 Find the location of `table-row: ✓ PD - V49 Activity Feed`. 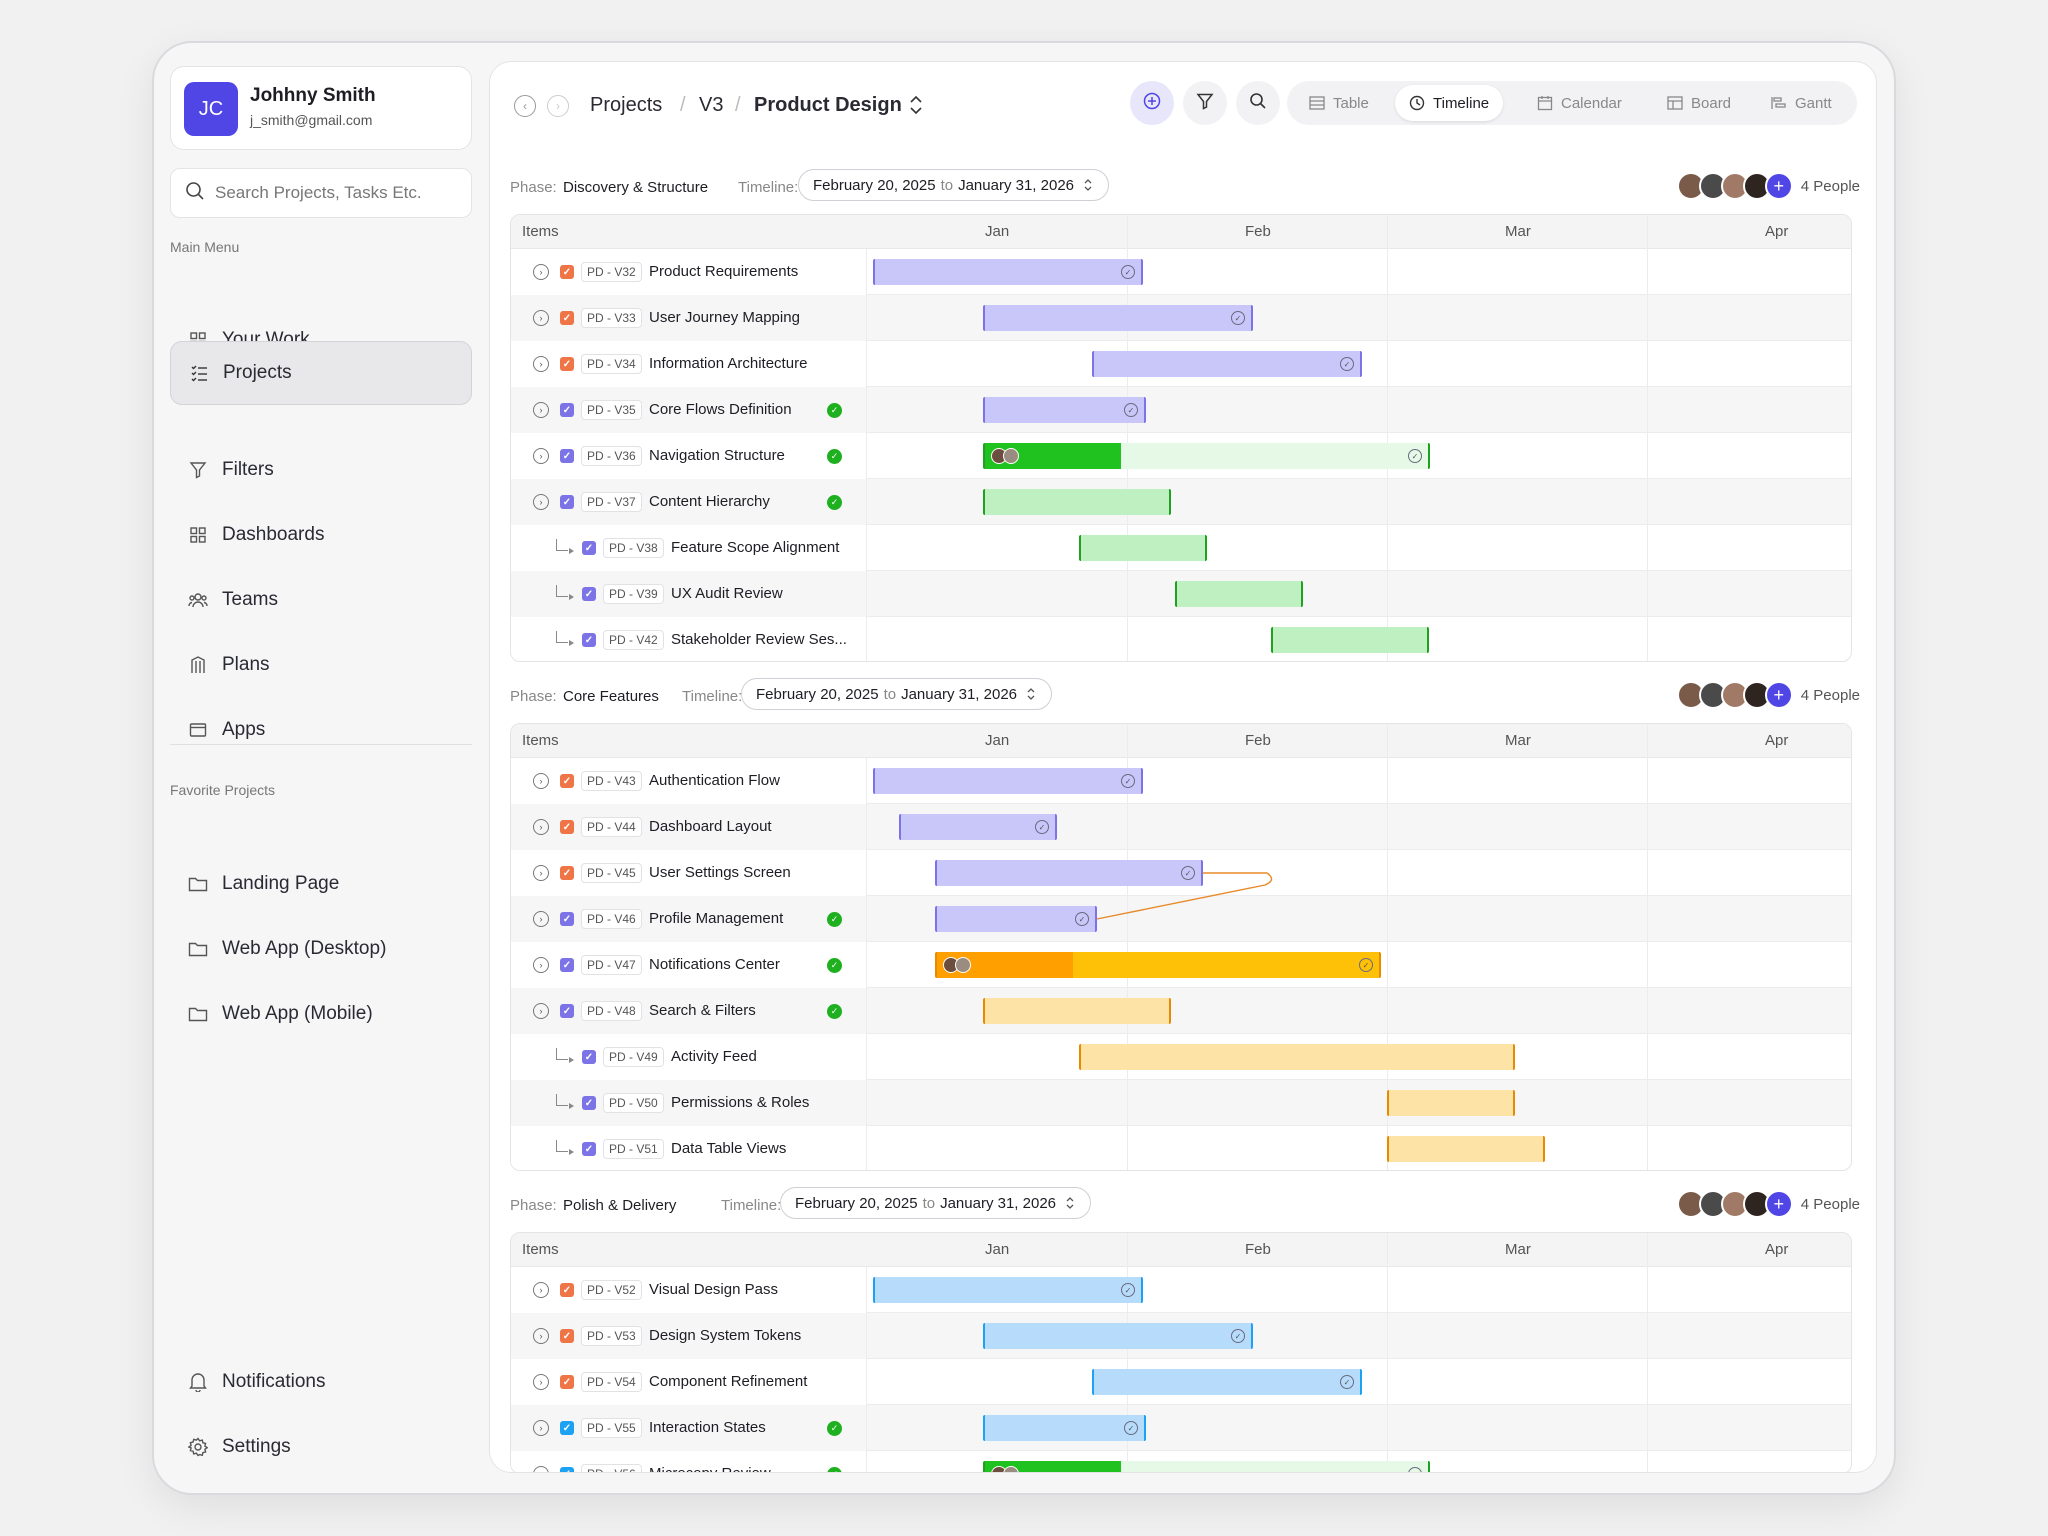

table-row: ✓ PD - V49 Activity Feed is located at coordinates (1181, 1057).